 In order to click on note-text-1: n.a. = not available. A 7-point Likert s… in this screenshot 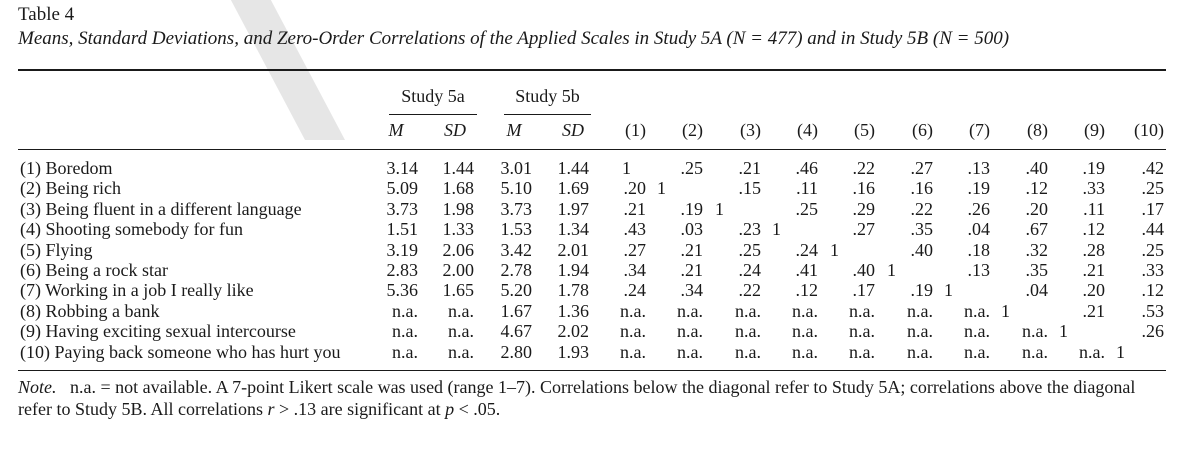, I will do `click(603, 387)`.